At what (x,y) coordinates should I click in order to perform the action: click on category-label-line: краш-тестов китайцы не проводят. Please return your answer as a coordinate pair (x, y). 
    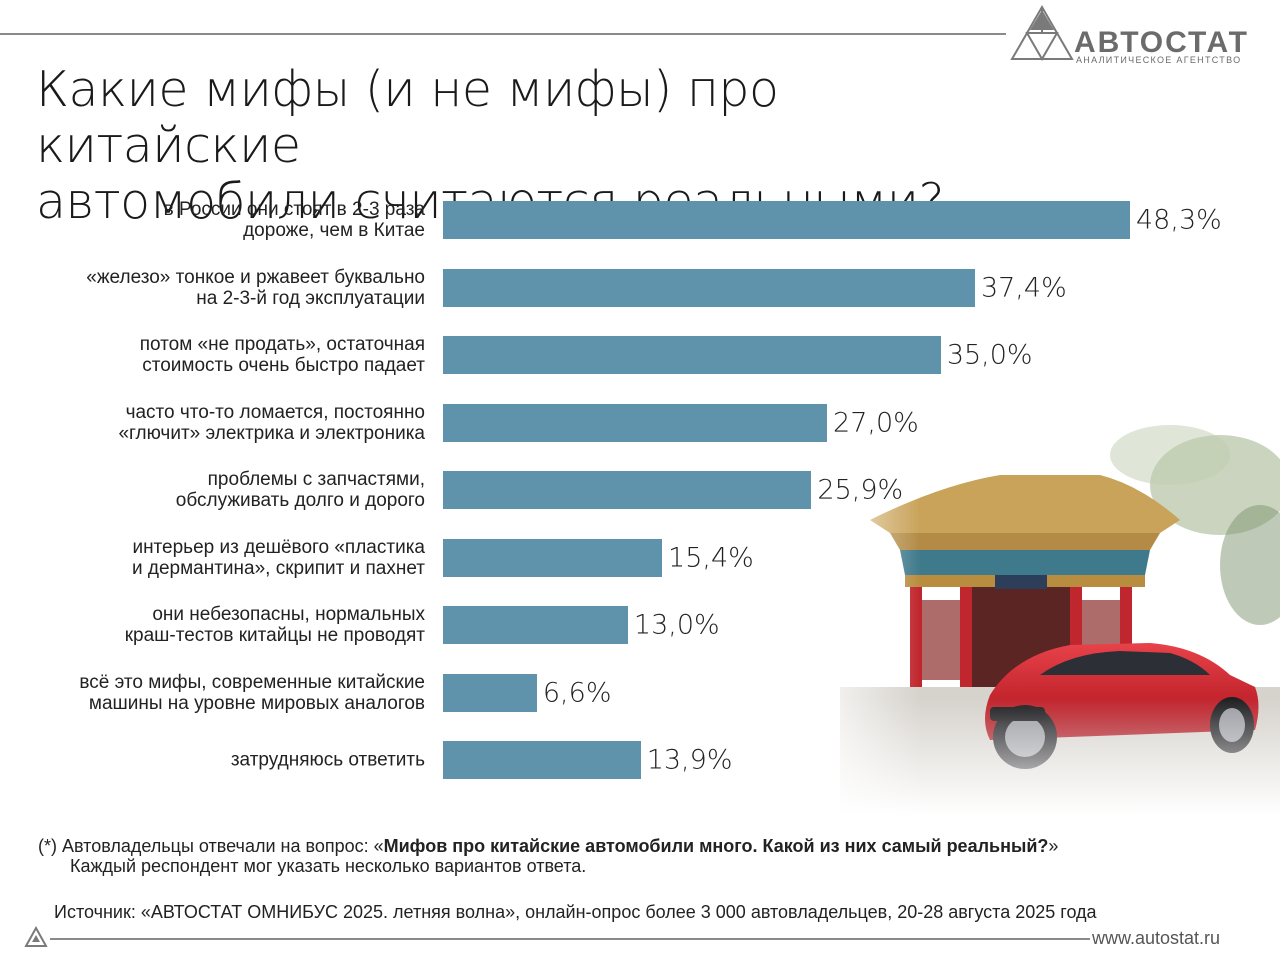
    Looking at the image, I should click on (274, 635).